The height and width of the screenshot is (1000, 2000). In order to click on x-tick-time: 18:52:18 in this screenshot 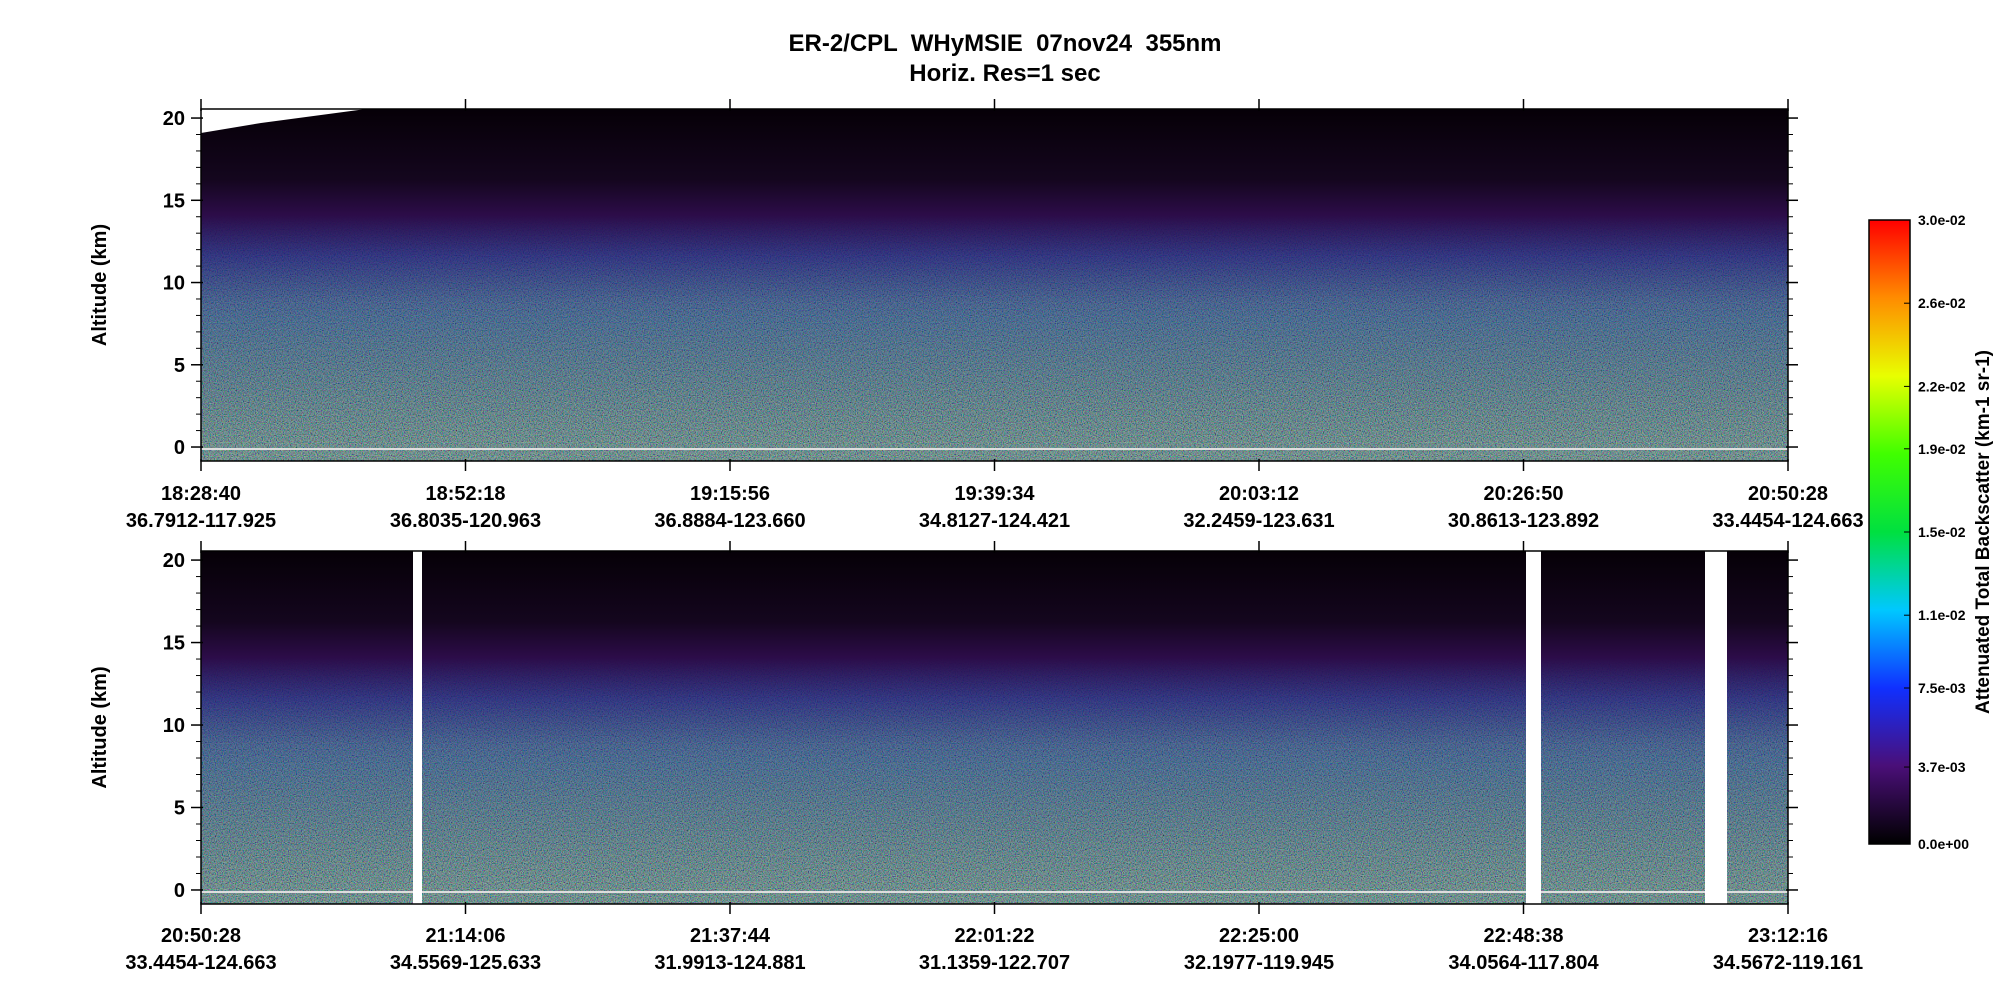, I will do `click(465, 494)`.